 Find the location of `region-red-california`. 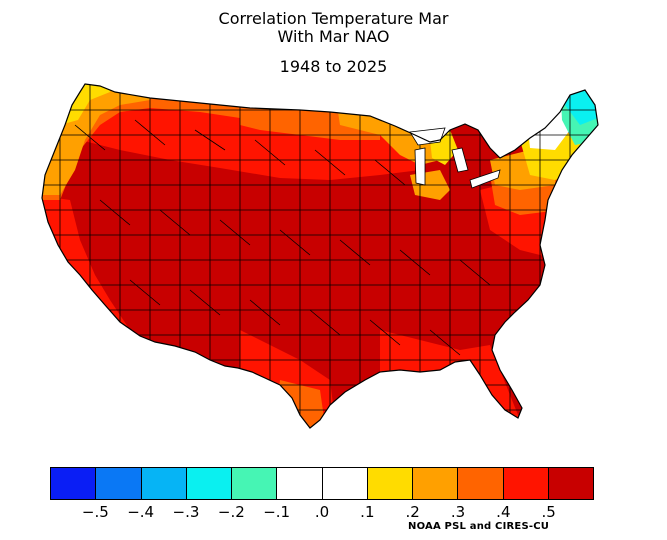

region-red-california is located at coordinates (96, 267).